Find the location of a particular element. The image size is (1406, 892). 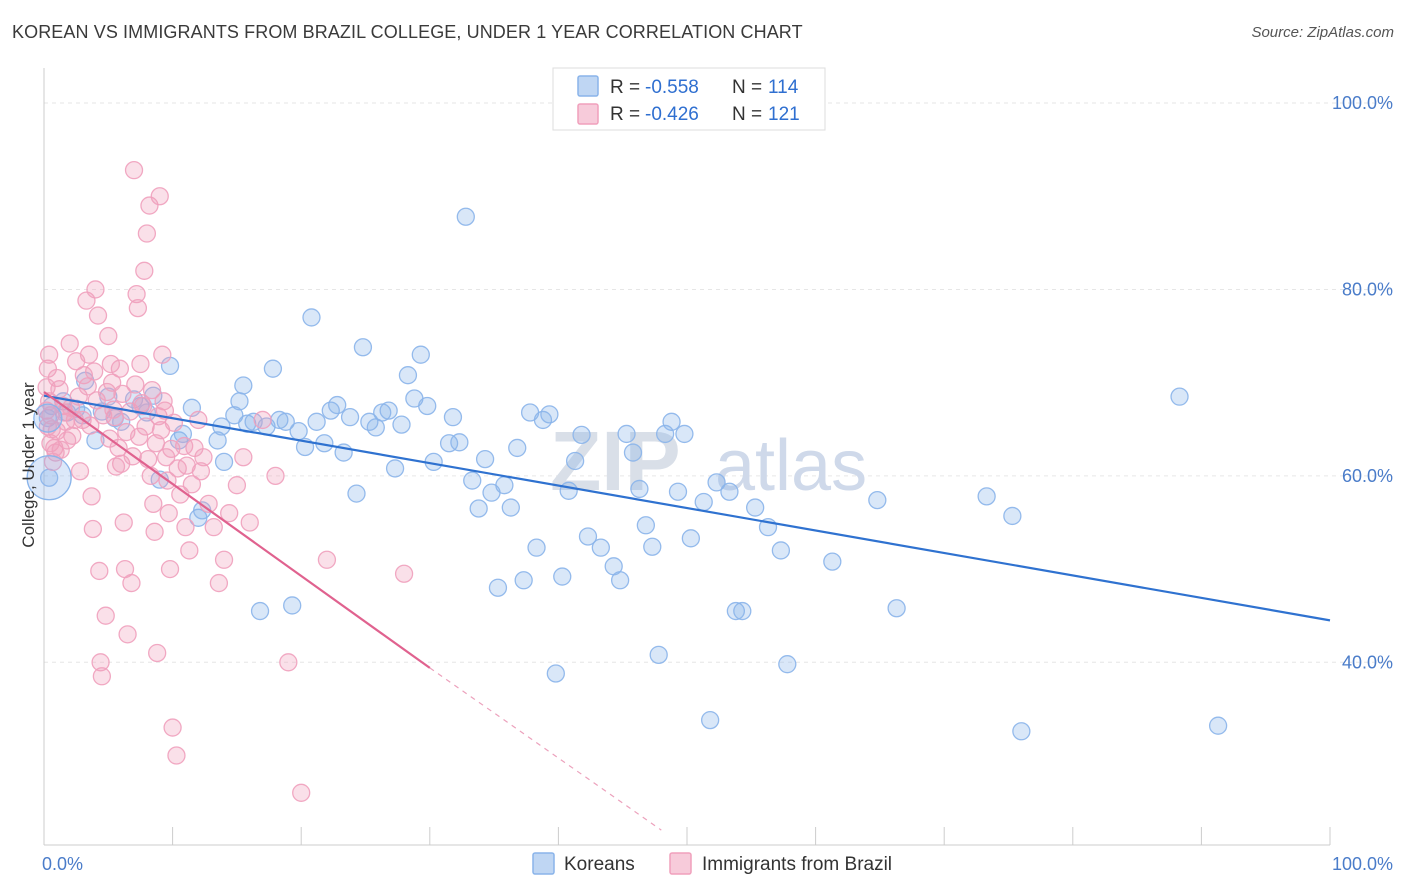

legend-n-value-brazil: 121 is located at coordinates (784, 114).